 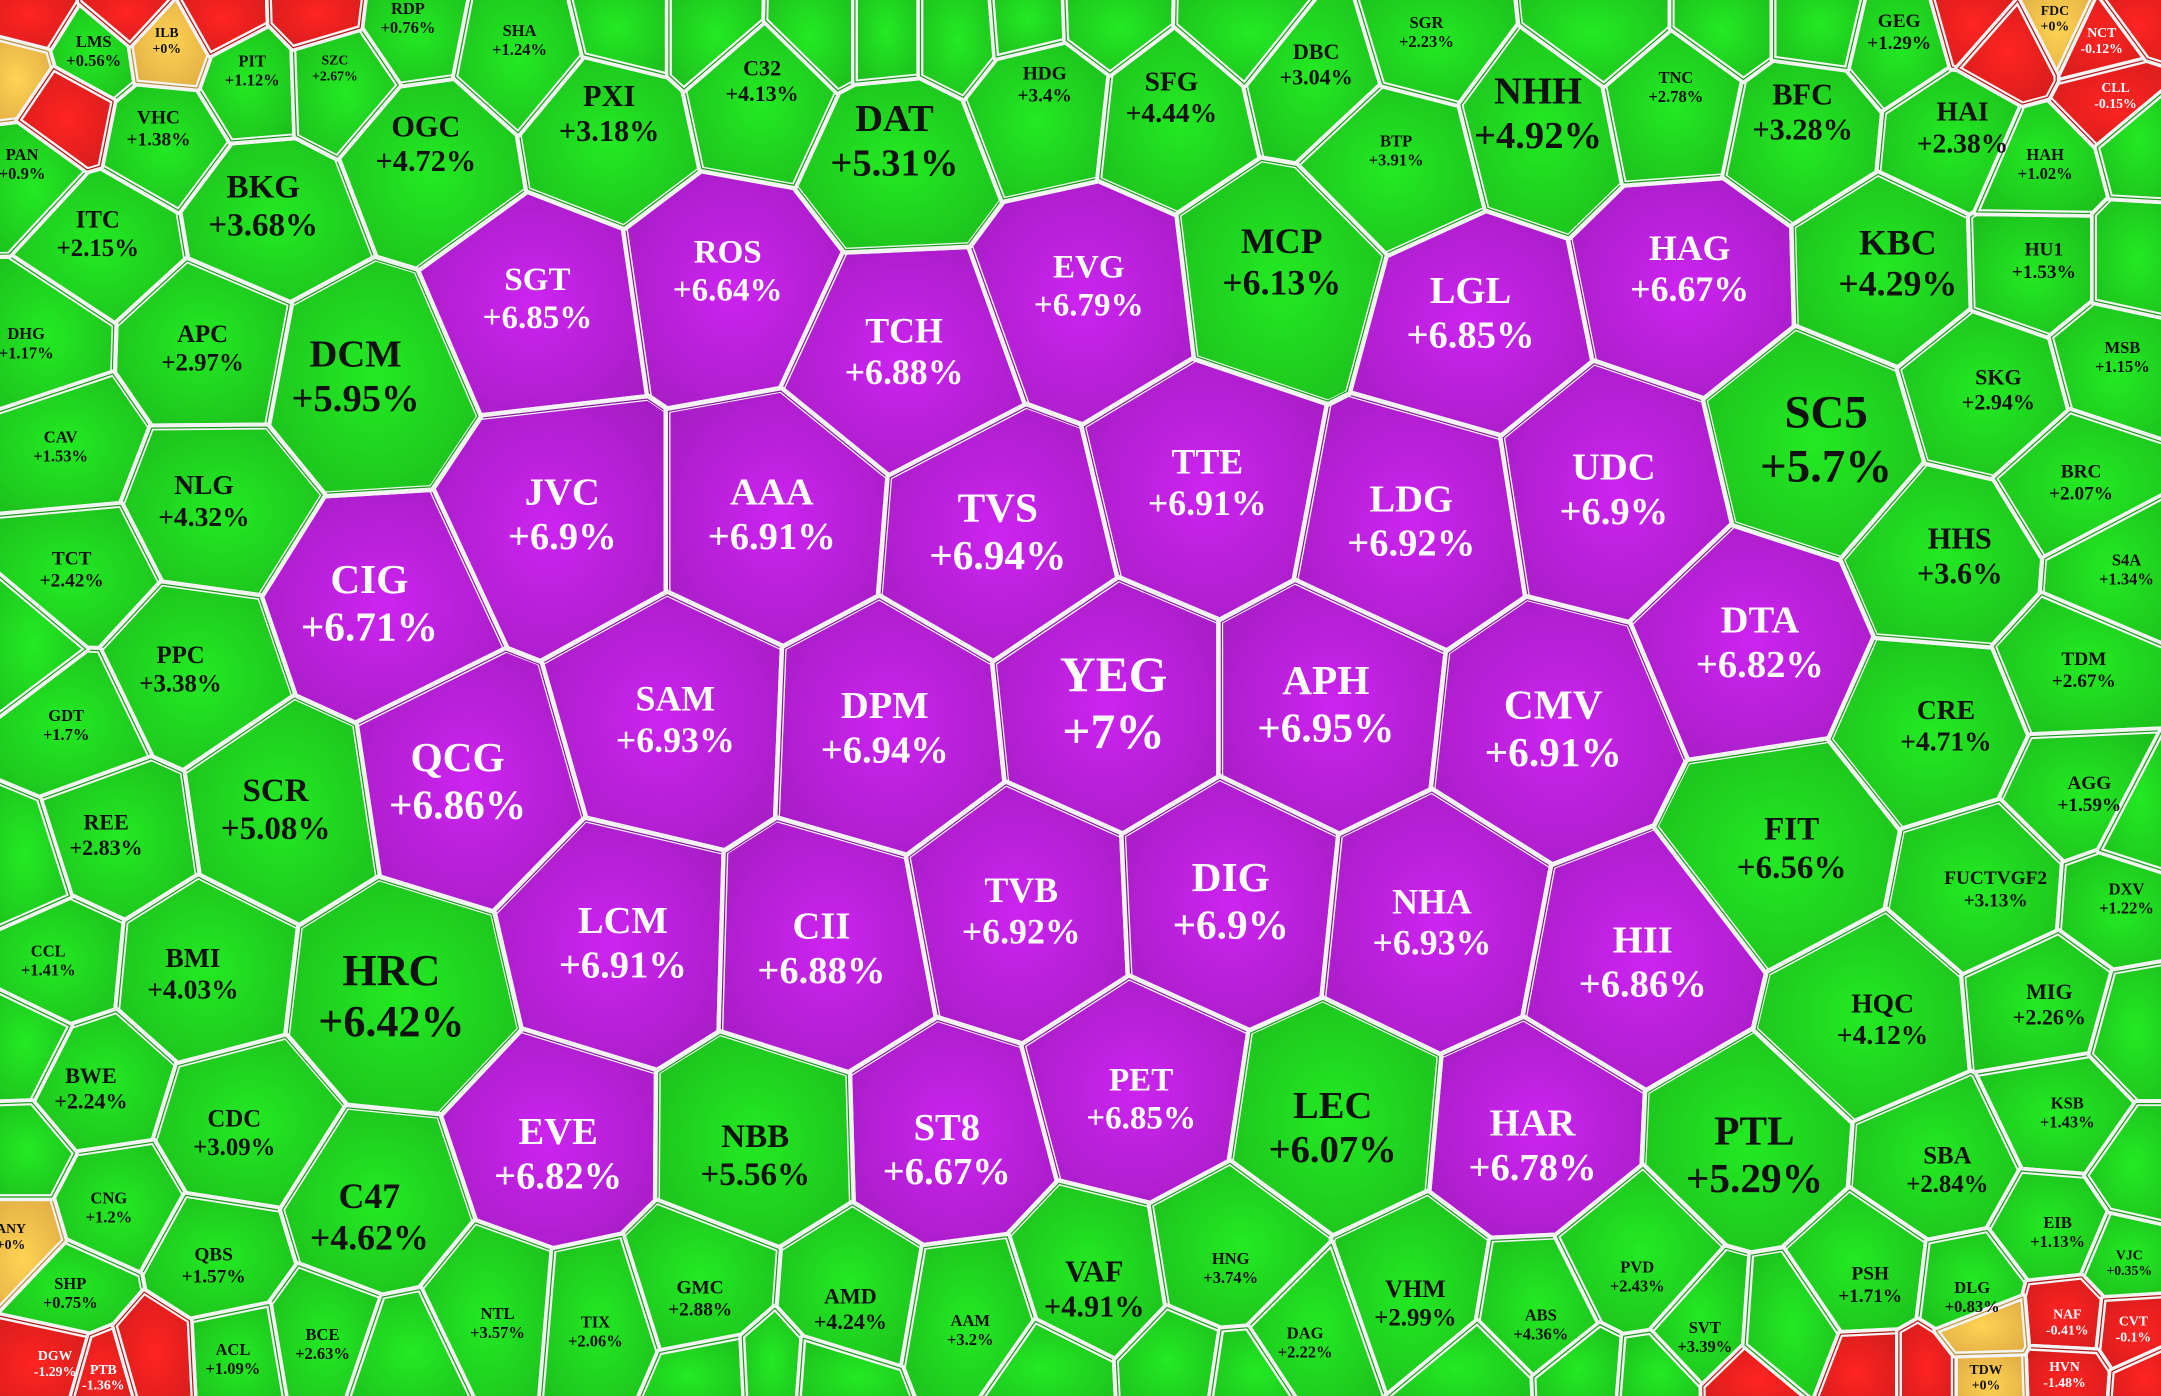 I want to click on ticker: CIG, so click(x=369, y=579).